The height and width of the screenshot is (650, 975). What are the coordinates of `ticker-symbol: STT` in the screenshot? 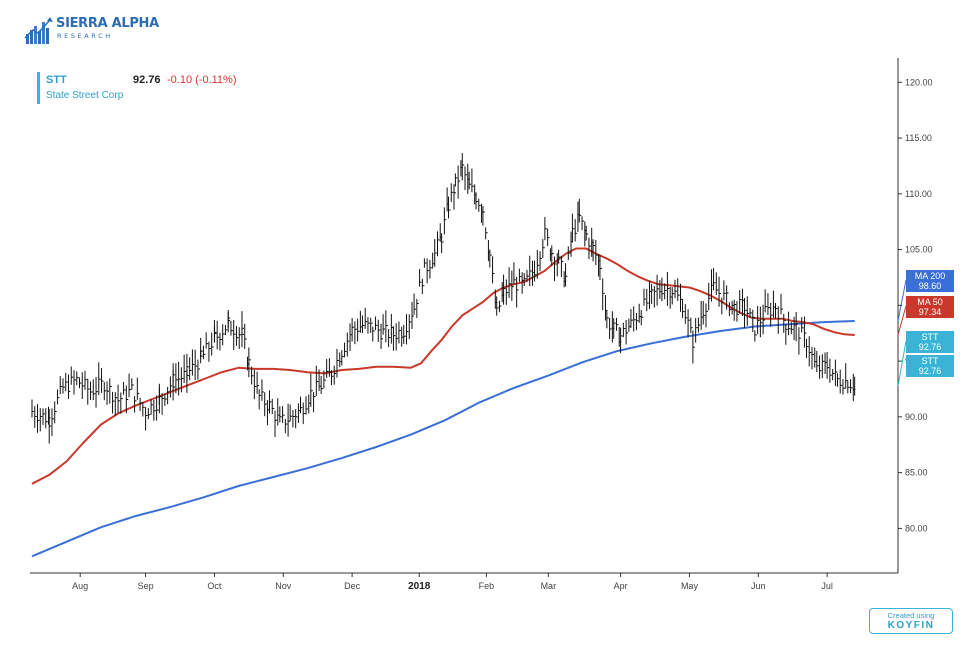 It's located at (56, 80).